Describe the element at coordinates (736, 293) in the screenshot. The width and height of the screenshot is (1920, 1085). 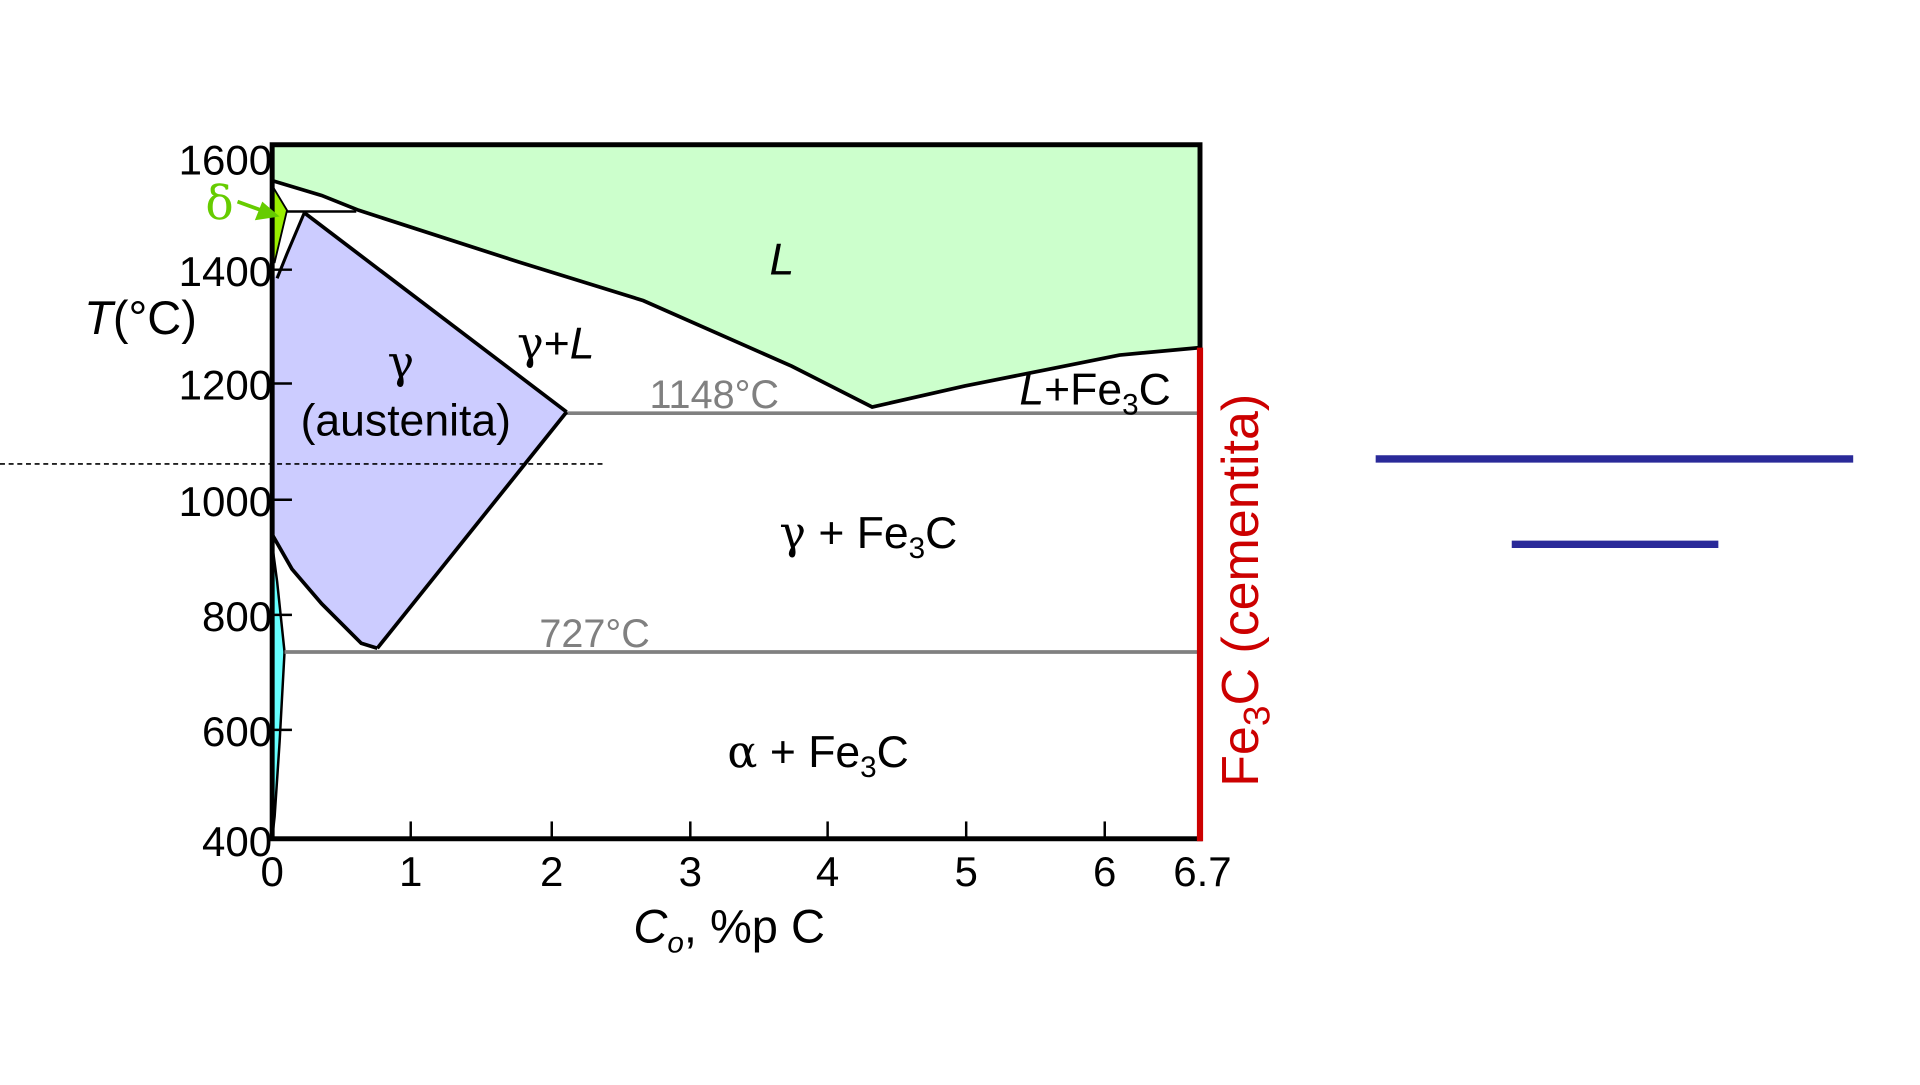
I see `liquidus-line` at that location.